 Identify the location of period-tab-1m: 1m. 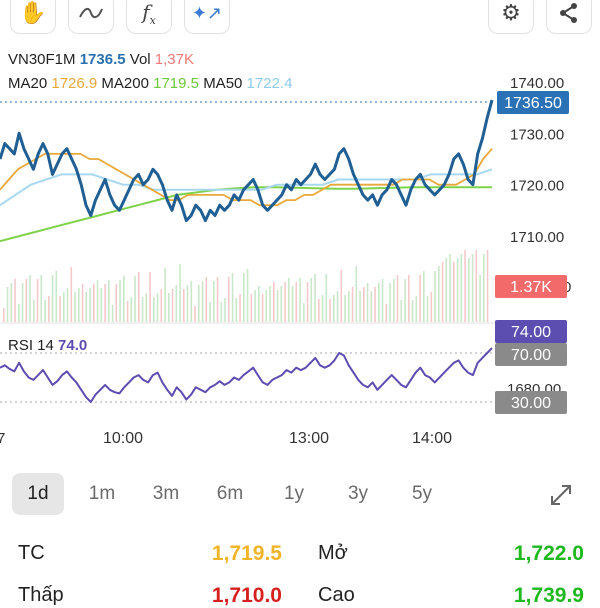
(102, 493).